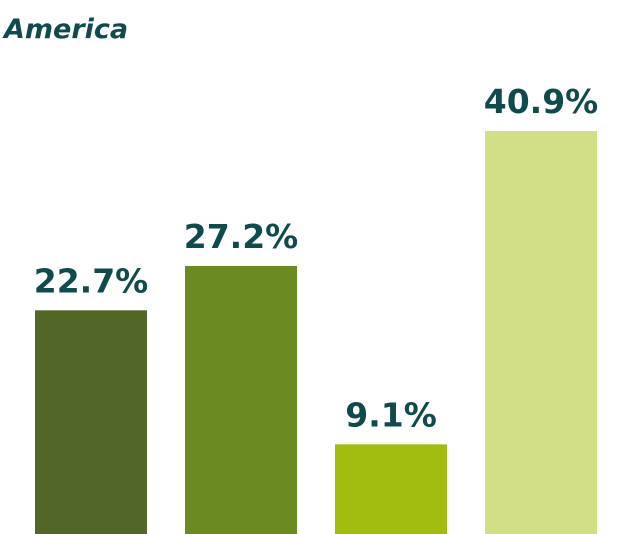 The height and width of the screenshot is (534, 626). What do you see at coordinates (91, 280) in the screenshot?
I see `value-label: 22.7%` at bounding box center [91, 280].